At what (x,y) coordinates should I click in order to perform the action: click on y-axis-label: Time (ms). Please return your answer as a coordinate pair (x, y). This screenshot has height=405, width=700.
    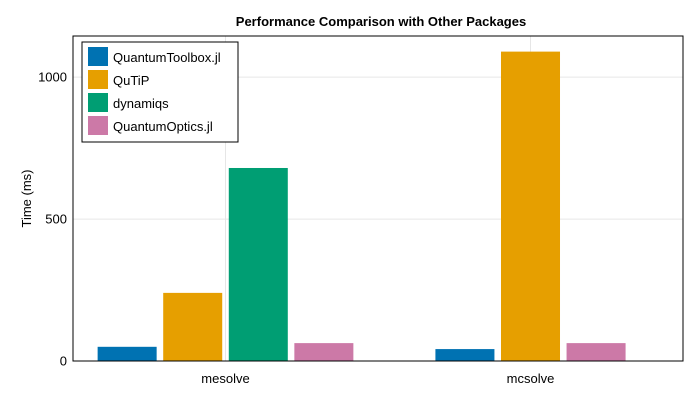
    Looking at the image, I should click on (26, 198).